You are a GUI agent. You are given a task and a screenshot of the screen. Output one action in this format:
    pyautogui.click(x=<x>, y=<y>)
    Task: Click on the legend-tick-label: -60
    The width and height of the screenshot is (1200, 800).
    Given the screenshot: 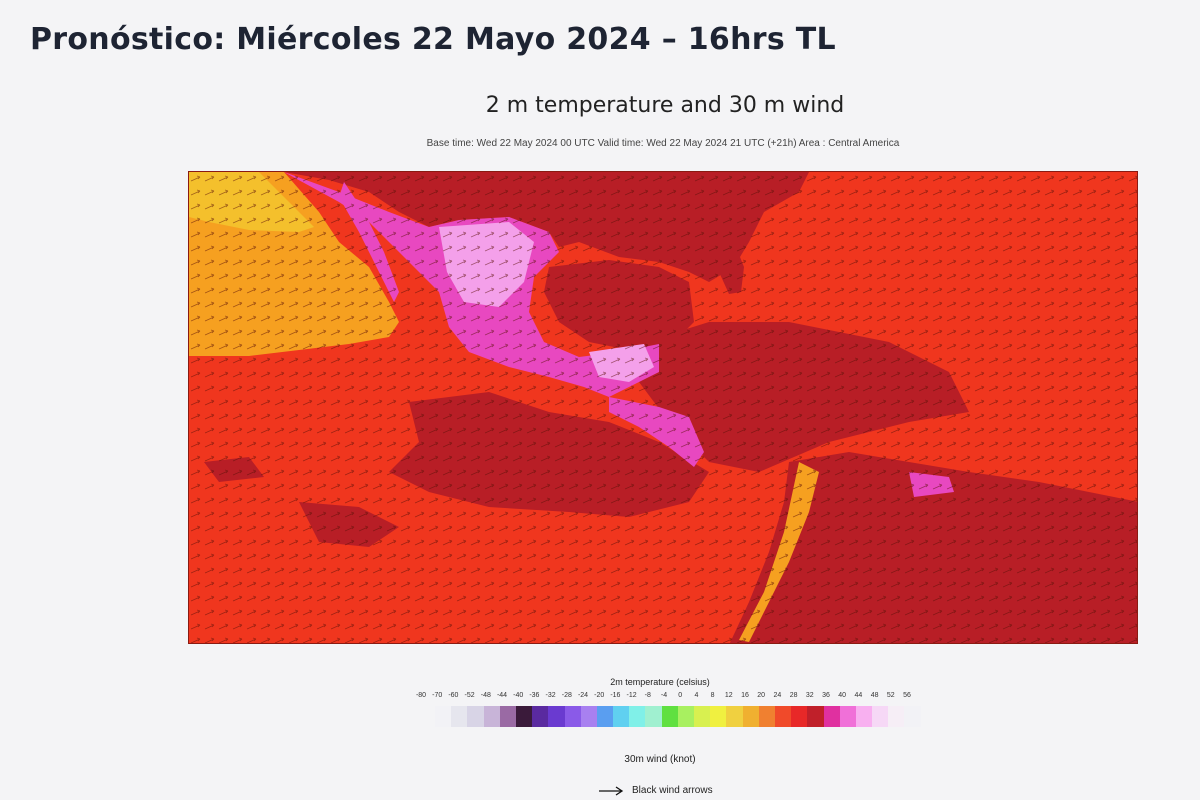 What is the action you would take?
    pyautogui.click(x=453, y=695)
    